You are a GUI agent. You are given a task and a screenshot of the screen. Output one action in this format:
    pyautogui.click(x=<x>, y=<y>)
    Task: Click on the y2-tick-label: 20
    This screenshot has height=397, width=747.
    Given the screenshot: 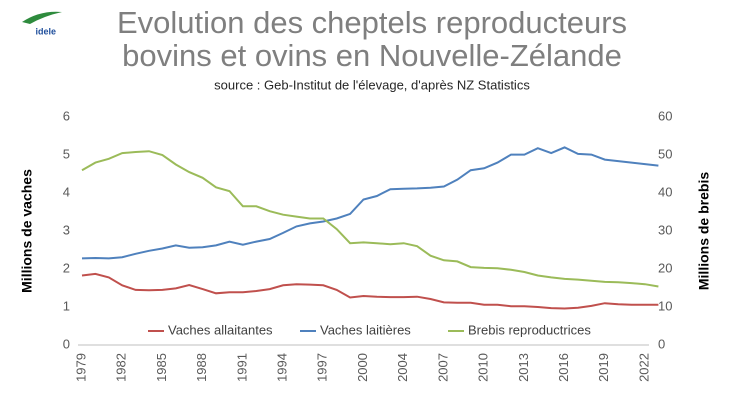 What is the action you would take?
    pyautogui.click(x=665, y=267)
    